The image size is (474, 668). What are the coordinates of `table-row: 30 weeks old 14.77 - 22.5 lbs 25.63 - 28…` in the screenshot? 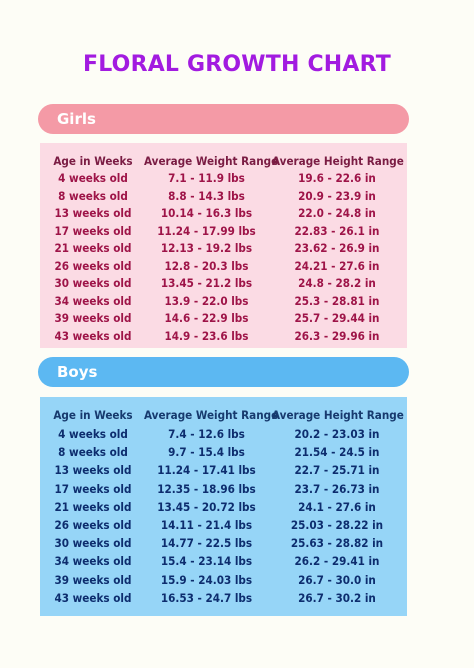 It's located at (223, 544).